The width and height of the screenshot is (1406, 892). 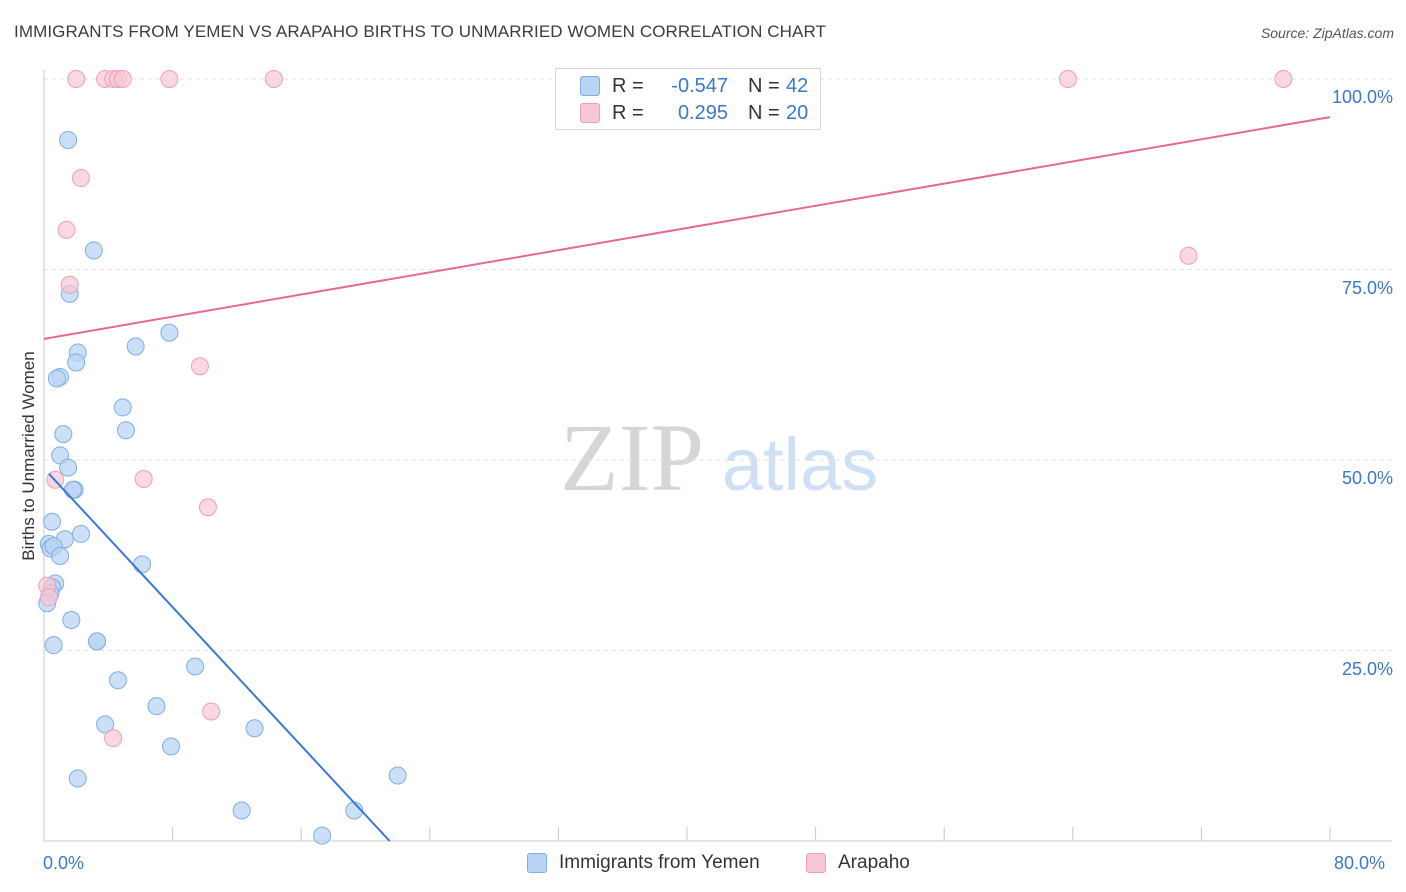 What do you see at coordinates (632, 457) in the screenshot?
I see `watermark-zip: ZIP` at bounding box center [632, 457].